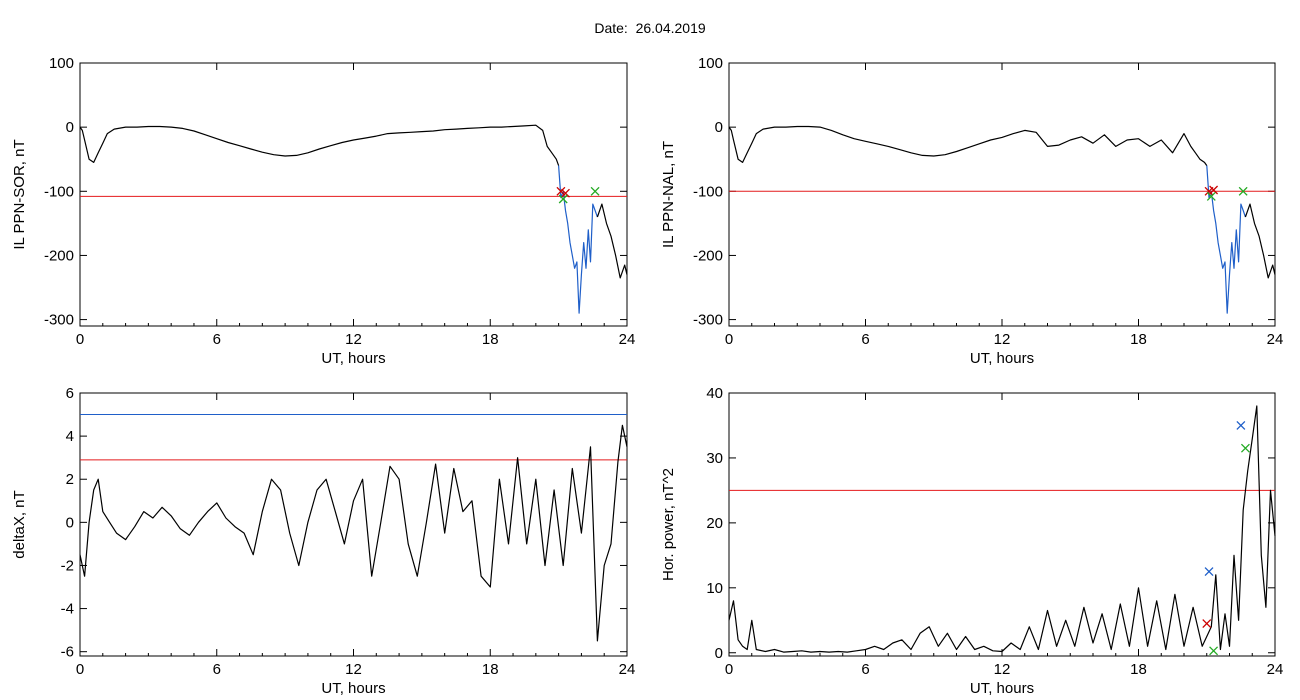 This screenshot has height=700, width=1300. What do you see at coordinates (70, 393) in the screenshot?
I see `y-tick-label: 6` at bounding box center [70, 393].